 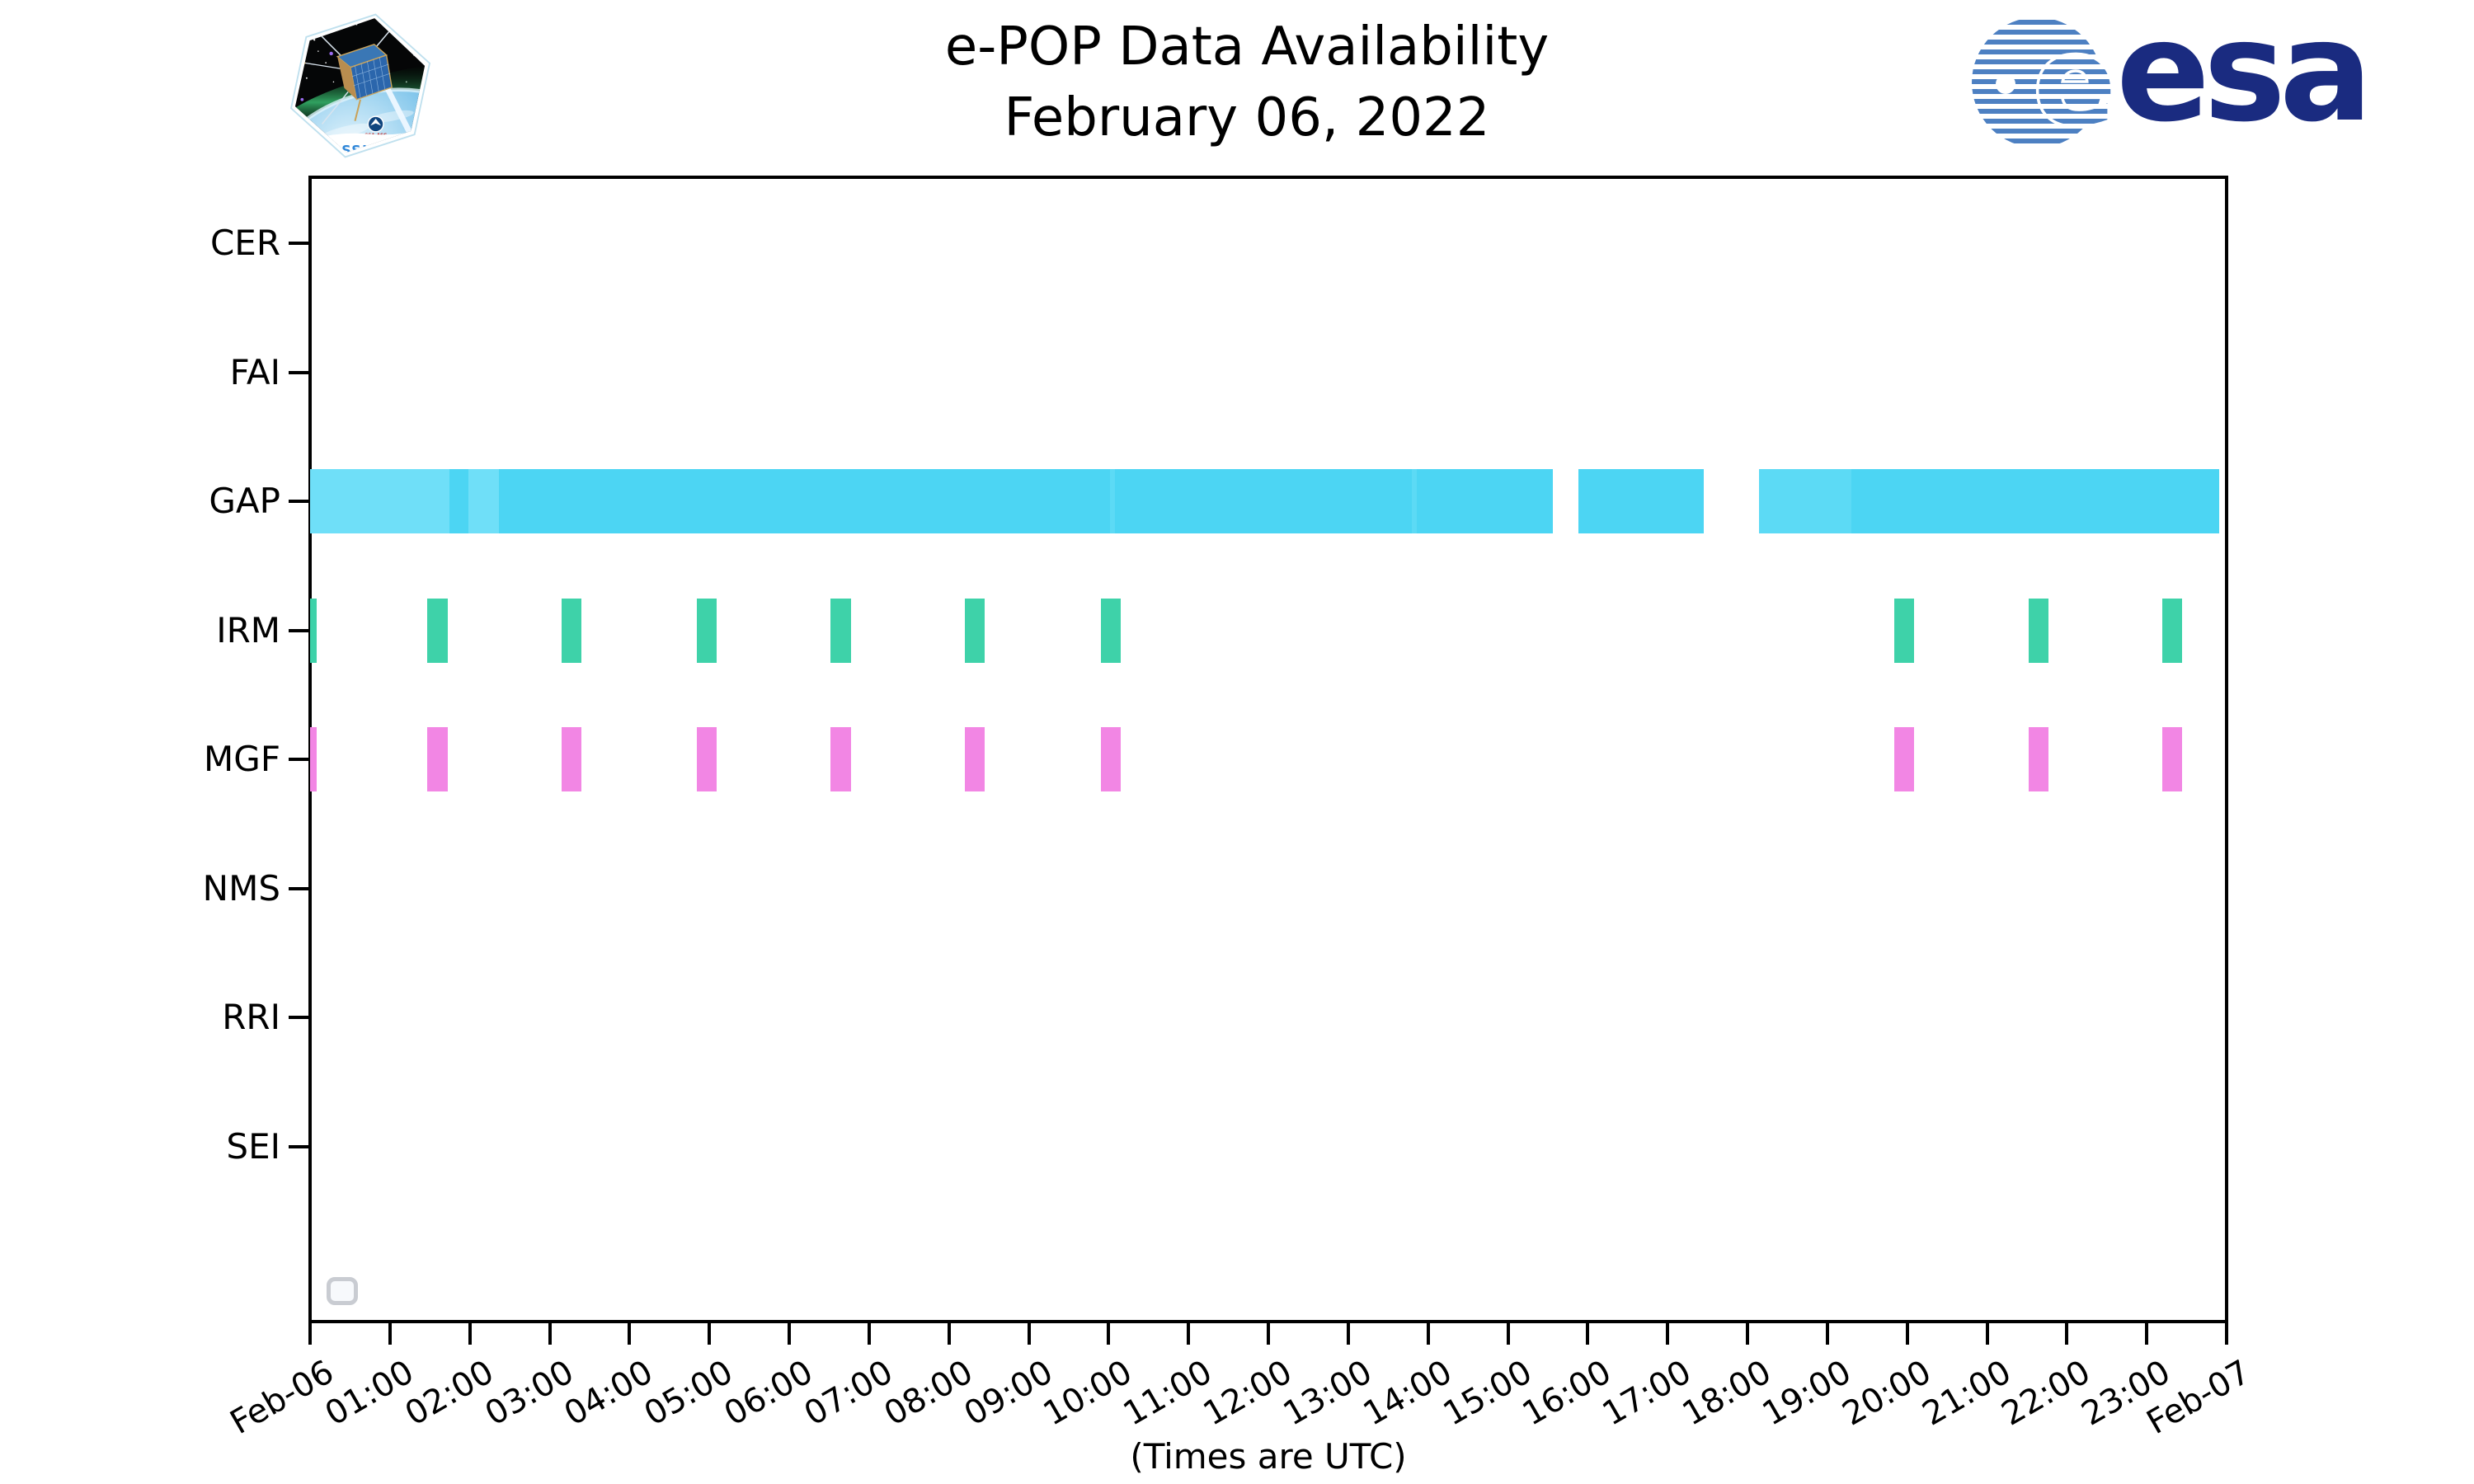 I want to click on y-tick-label-nms: NMS, so click(x=241, y=888).